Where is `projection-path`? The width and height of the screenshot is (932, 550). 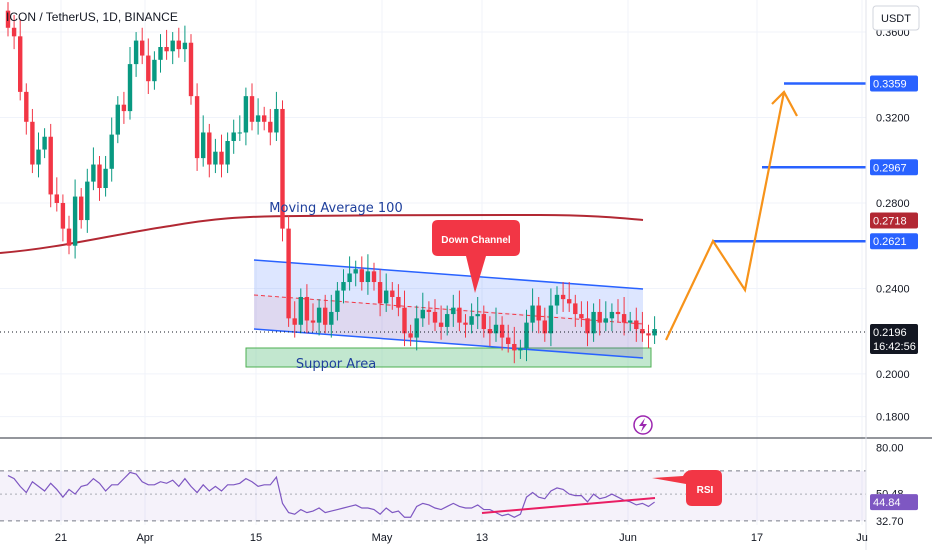 projection-path is located at coordinates (725, 216).